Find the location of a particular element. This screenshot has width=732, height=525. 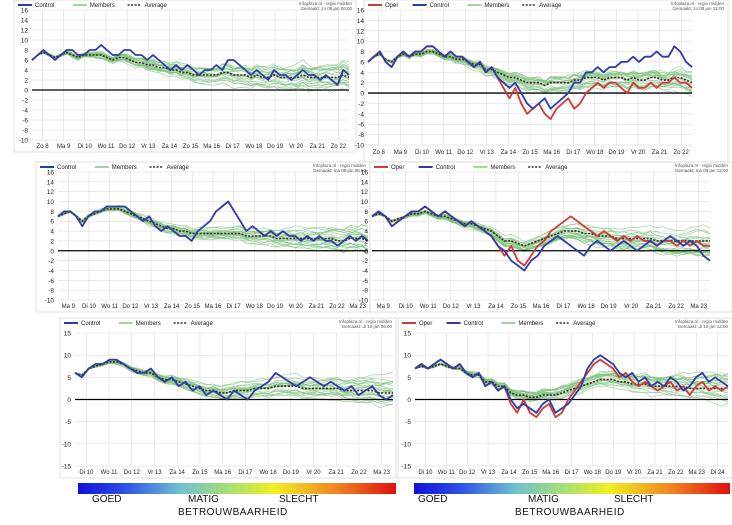

run-label: Gemaakt: di 10 jan 06:00 is located at coordinates (367, 326).